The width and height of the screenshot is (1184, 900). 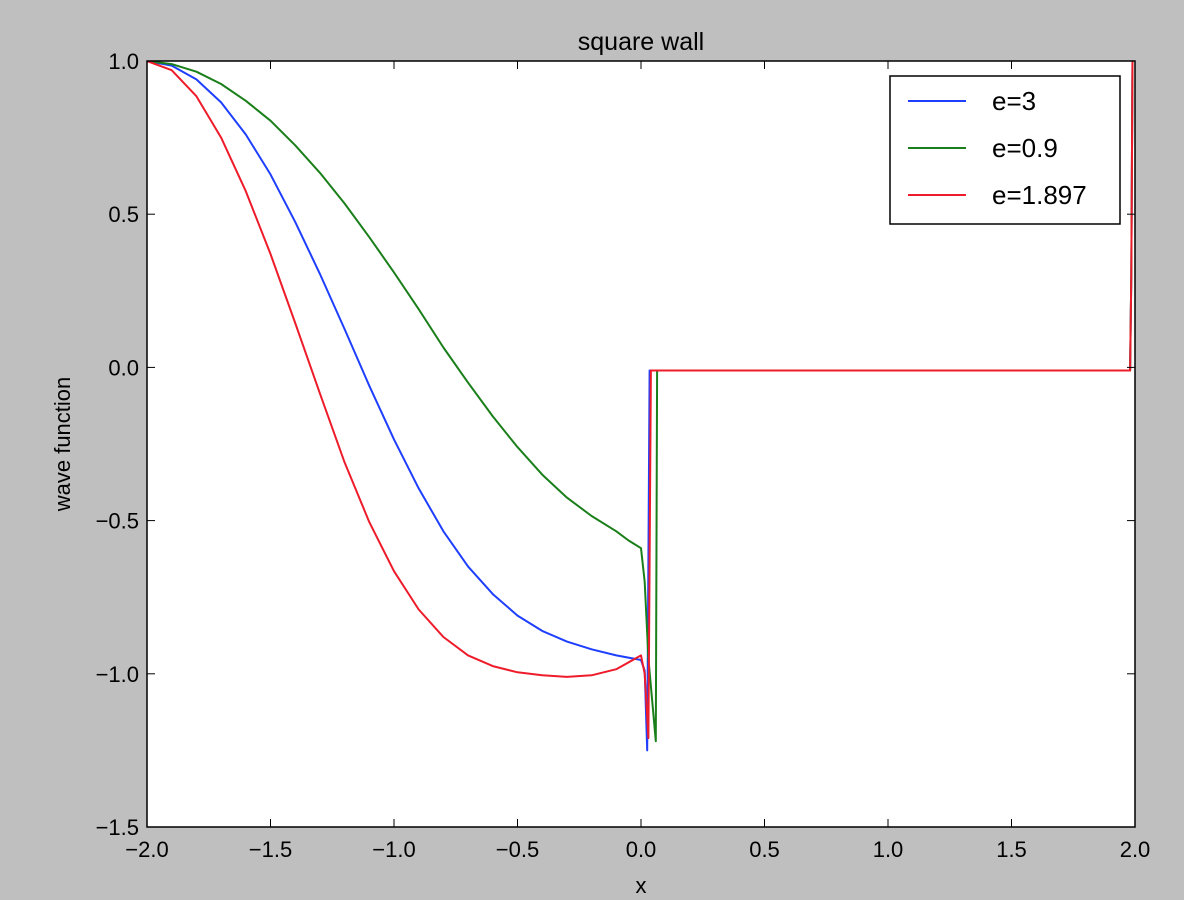 I want to click on x-tick-label: 2.0, so click(x=1135, y=849).